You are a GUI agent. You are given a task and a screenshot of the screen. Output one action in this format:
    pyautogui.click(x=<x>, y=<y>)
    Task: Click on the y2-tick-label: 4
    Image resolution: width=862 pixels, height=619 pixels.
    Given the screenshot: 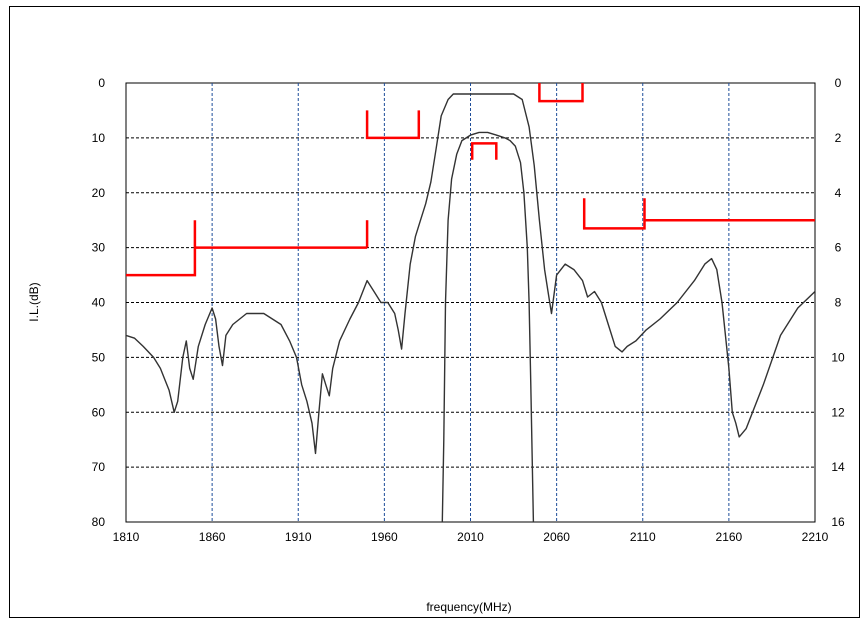 What is the action you would take?
    pyautogui.click(x=838, y=193)
    